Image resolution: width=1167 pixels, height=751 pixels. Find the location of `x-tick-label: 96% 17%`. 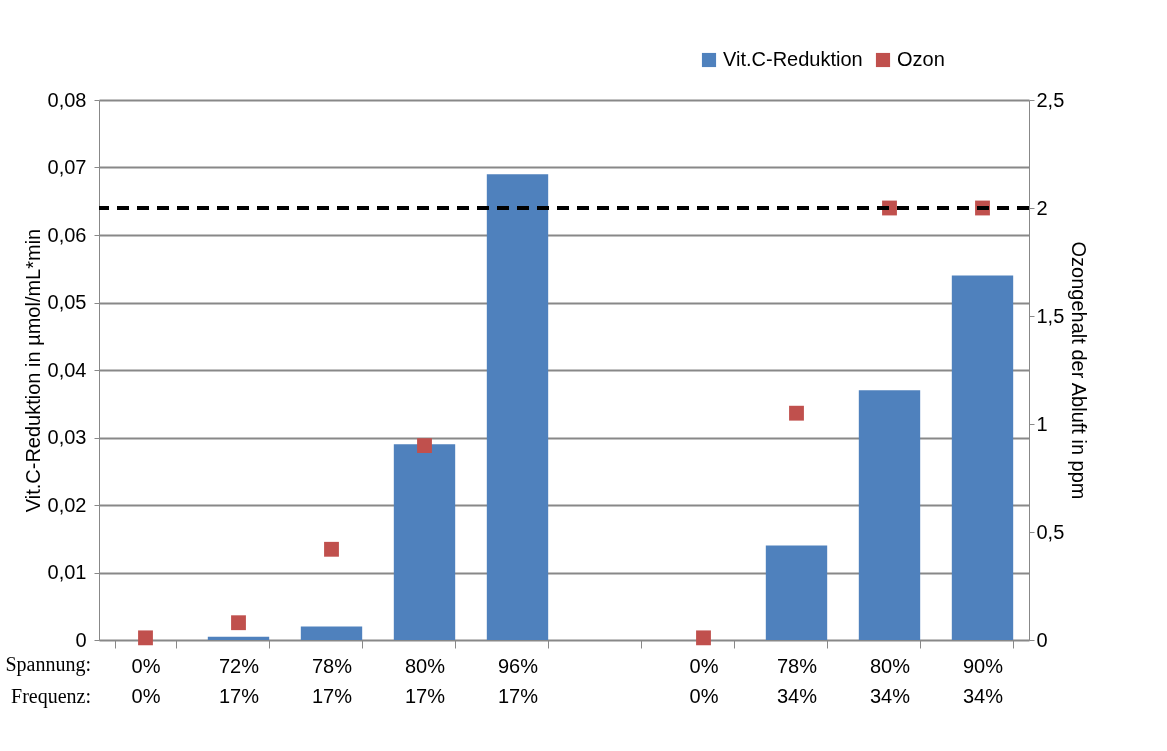

x-tick-label: 96% 17% is located at coordinates (518, 680).